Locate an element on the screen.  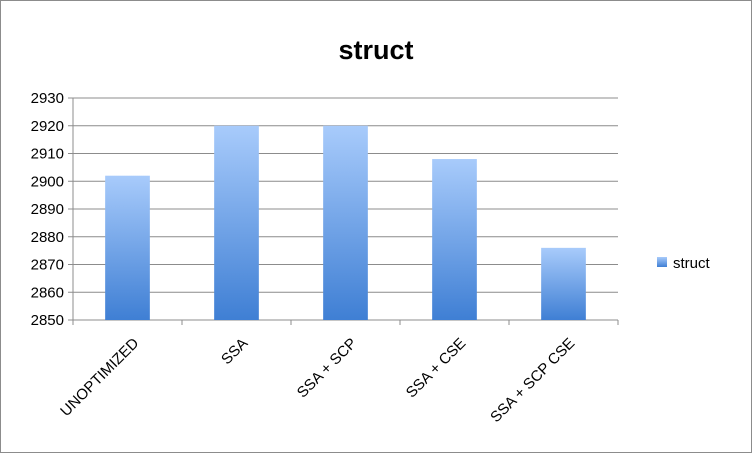
legend-label: struct is located at coordinates (692, 263).